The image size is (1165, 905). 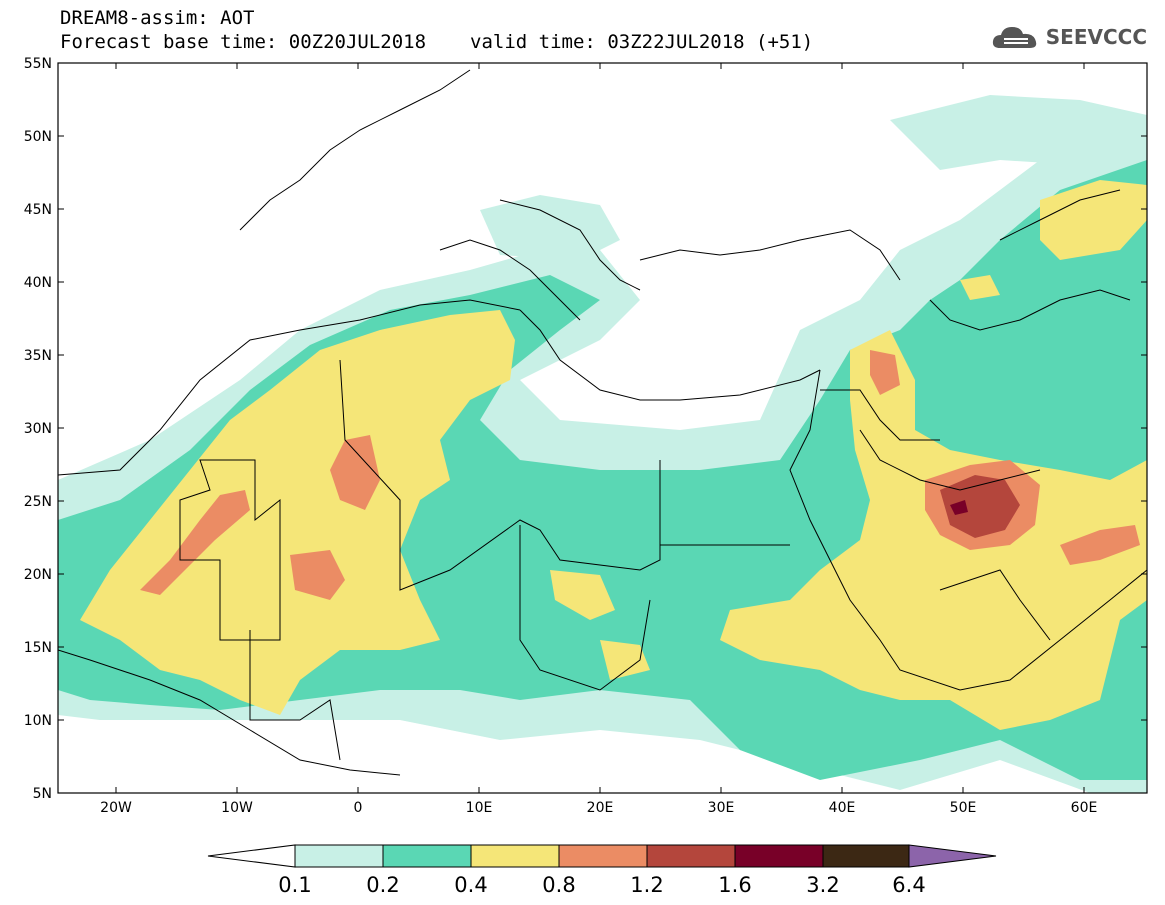 What do you see at coordinates (195, 542) in the screenshot?
I see `aot-contour-orange-mauritania` at bounding box center [195, 542].